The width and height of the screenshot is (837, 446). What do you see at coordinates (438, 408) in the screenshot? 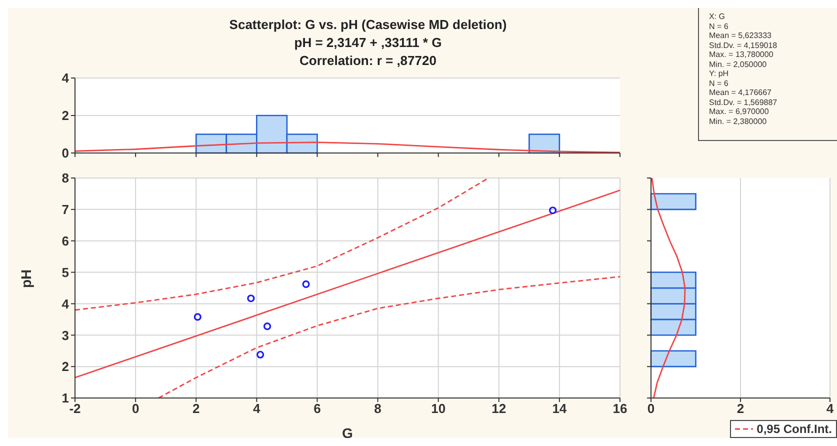
I see `x-tick-label: 10` at bounding box center [438, 408].